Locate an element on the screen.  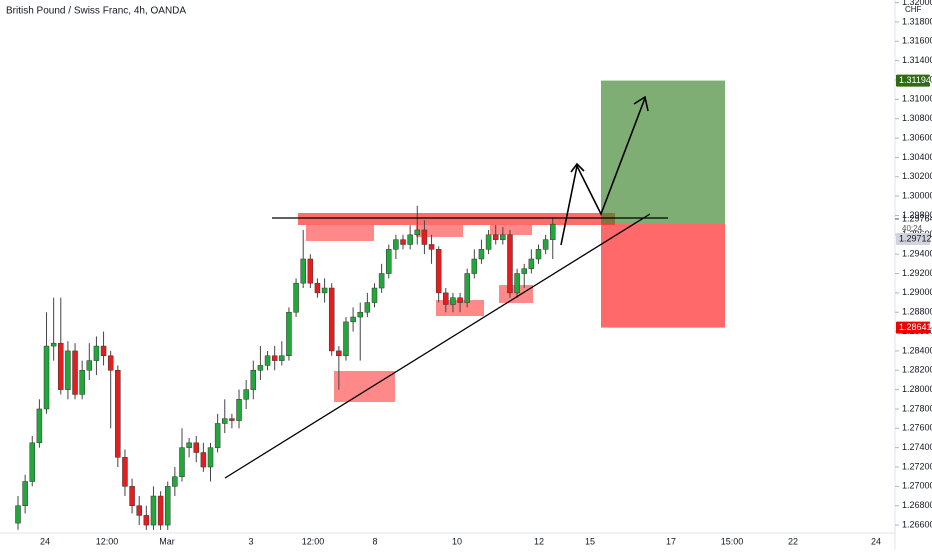
y-tick-label: 1.29000 is located at coordinates (917, 292).